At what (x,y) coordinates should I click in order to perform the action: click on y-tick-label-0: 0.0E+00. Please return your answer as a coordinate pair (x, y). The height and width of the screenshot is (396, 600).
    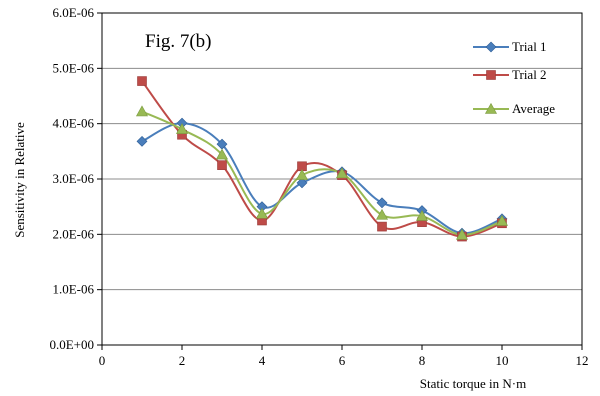
    Looking at the image, I should click on (71, 344).